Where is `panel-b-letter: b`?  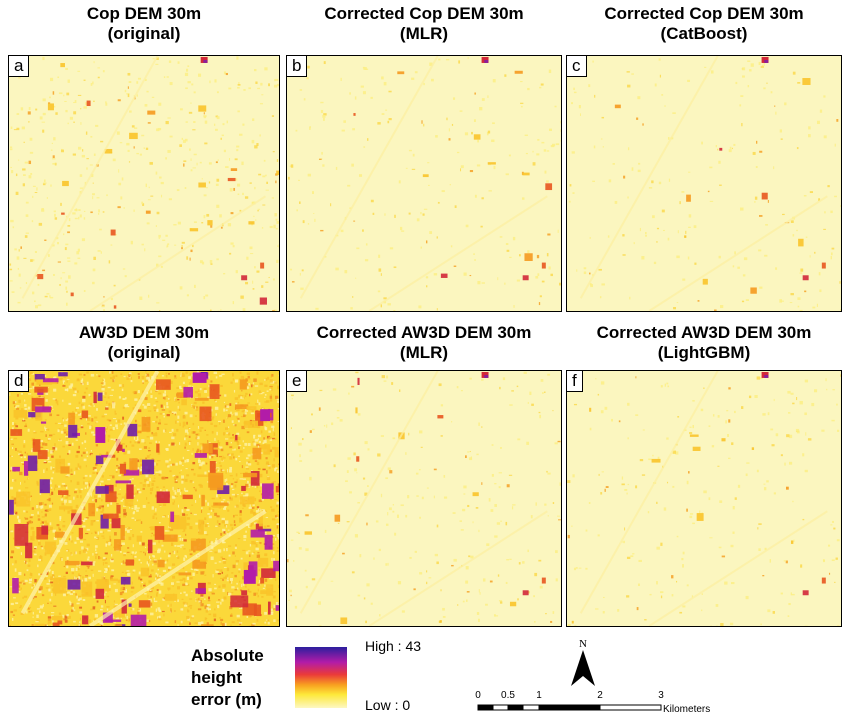 panel-b-letter: b is located at coordinates (297, 66).